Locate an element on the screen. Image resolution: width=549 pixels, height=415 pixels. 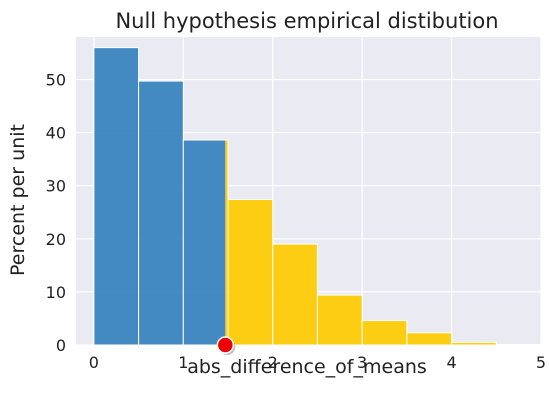
histogram-bar-2-below is located at coordinates (204, 242).